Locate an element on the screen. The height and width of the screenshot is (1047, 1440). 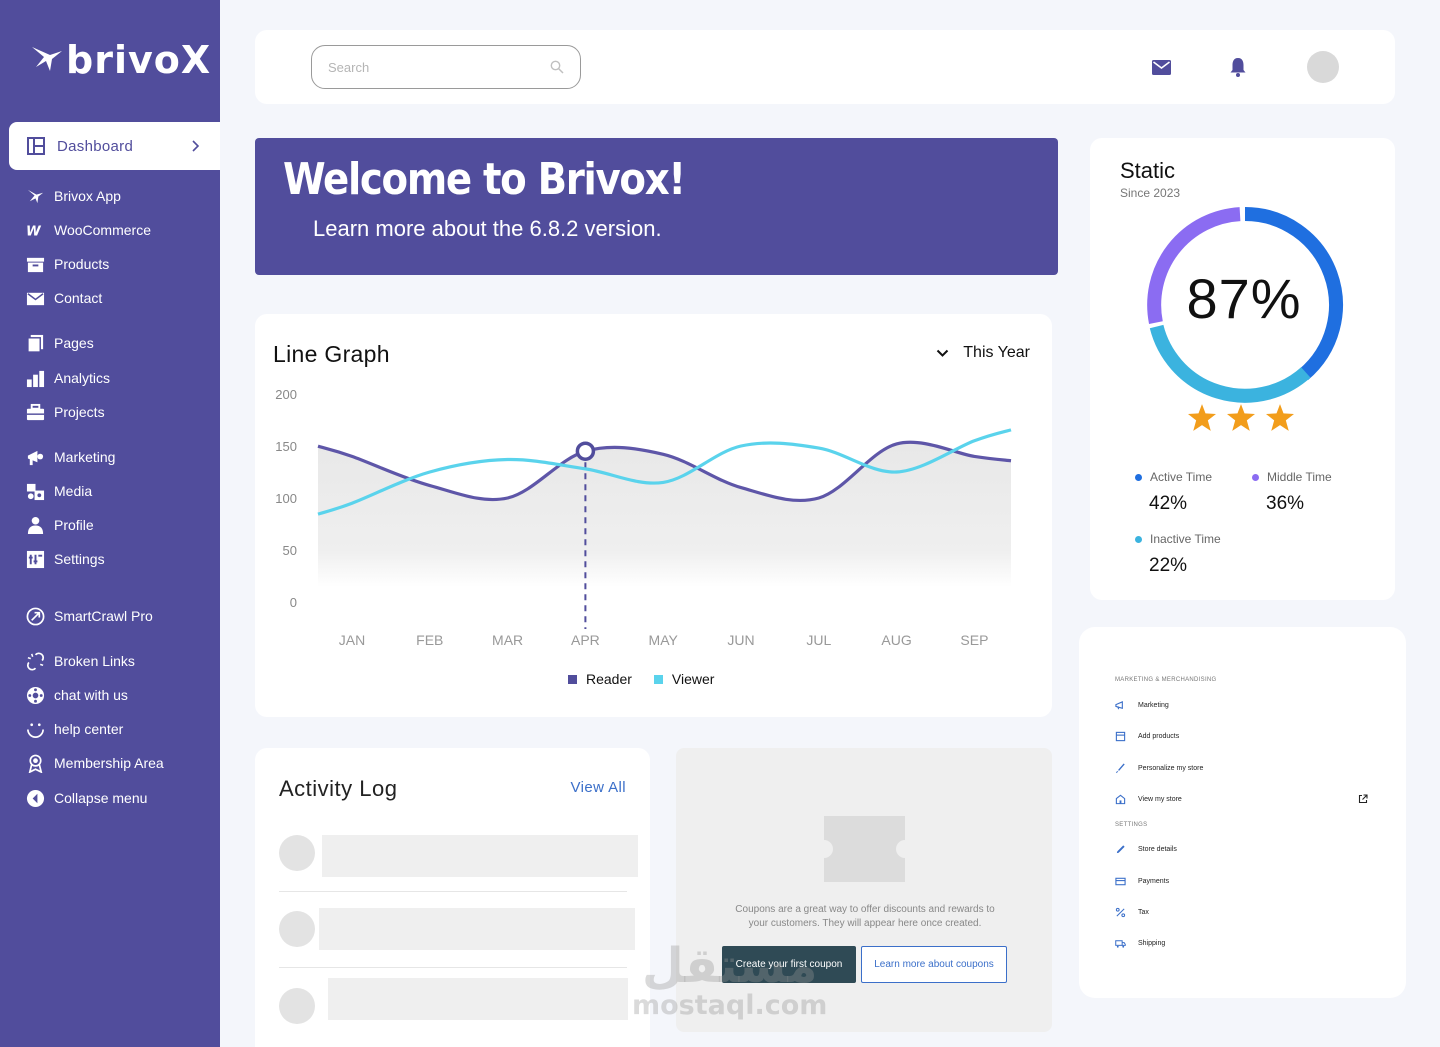
menu-item-label: Store details is located at coordinates (1157, 849).